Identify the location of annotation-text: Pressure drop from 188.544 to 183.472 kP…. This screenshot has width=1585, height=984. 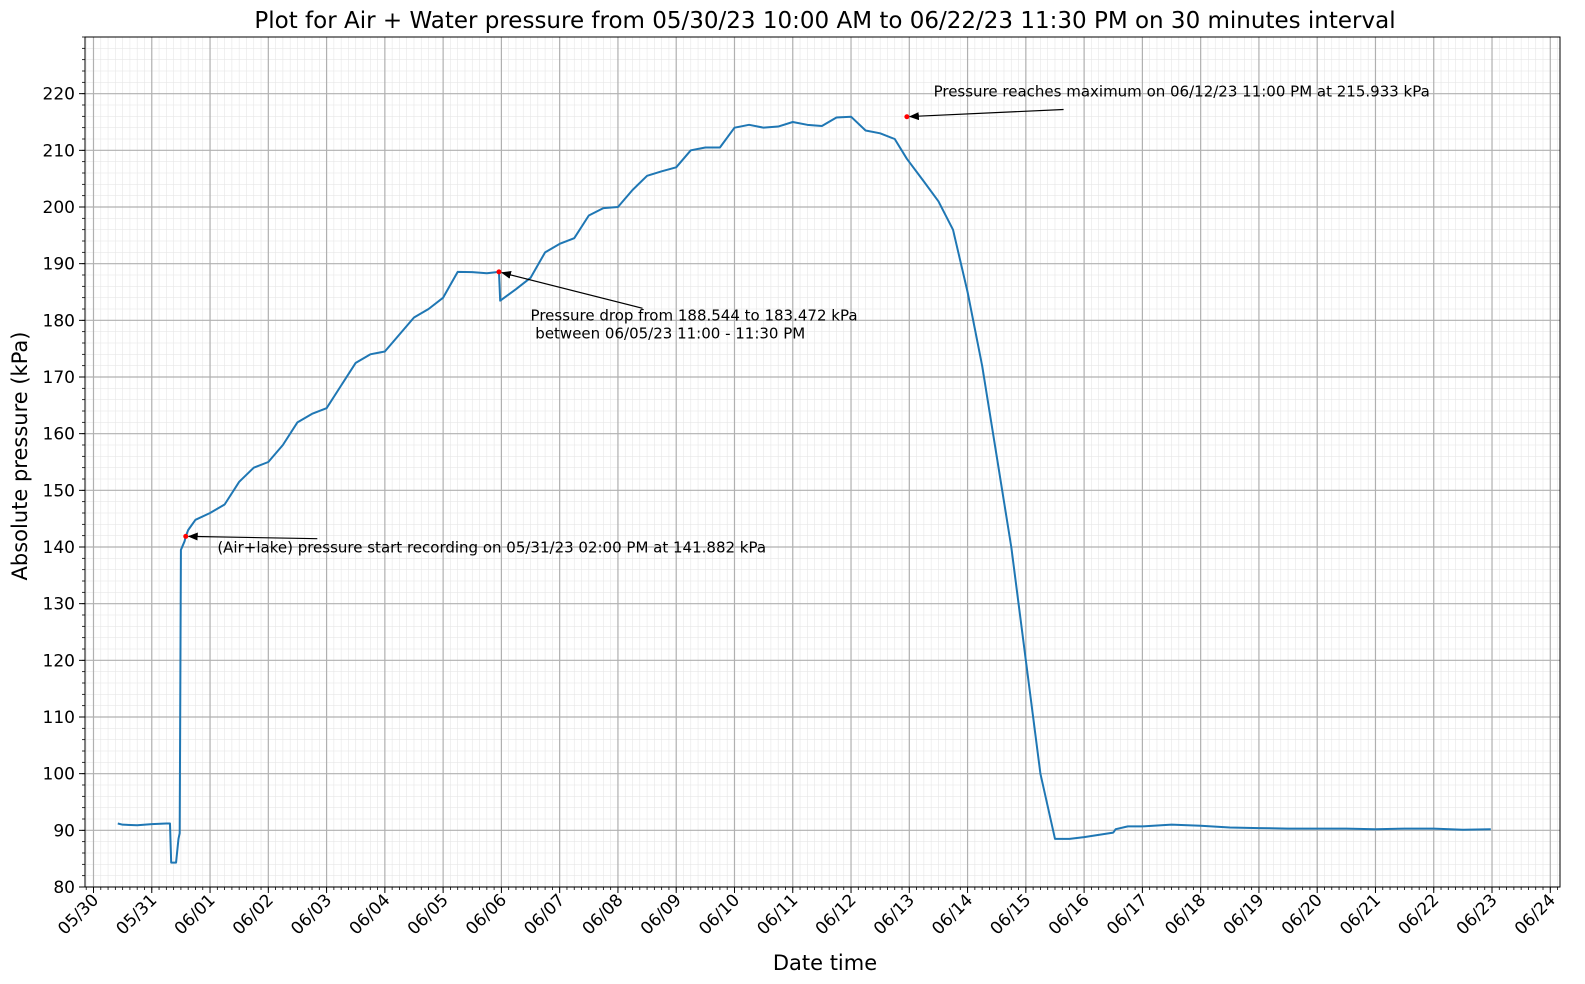
(694, 315).